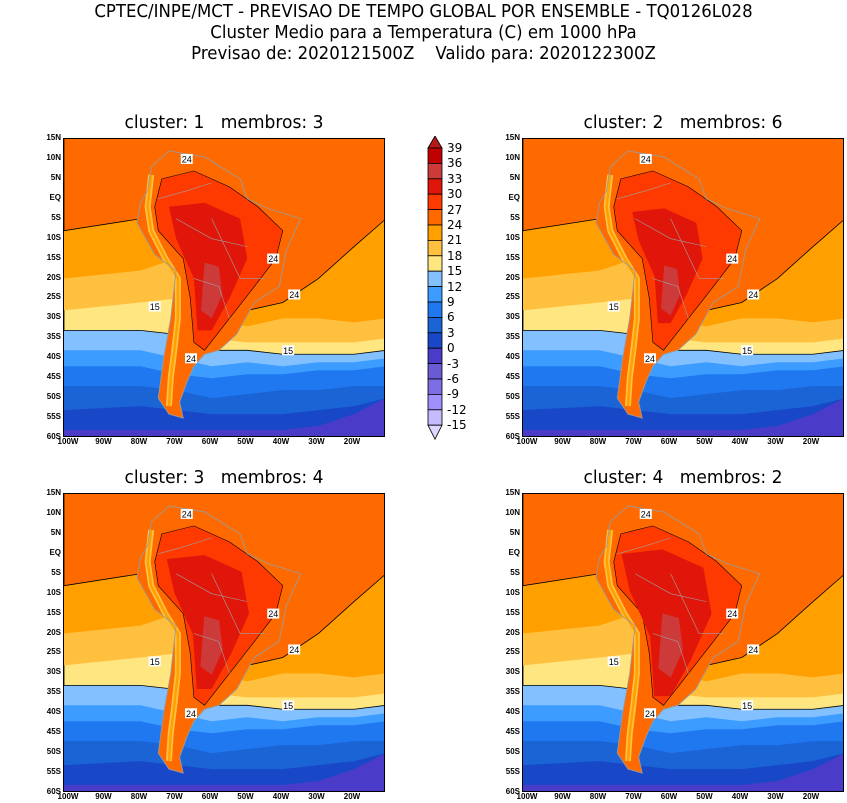  Describe the element at coordinates (53, 752) in the screenshot. I see `lat-tick-label: 50S` at that location.